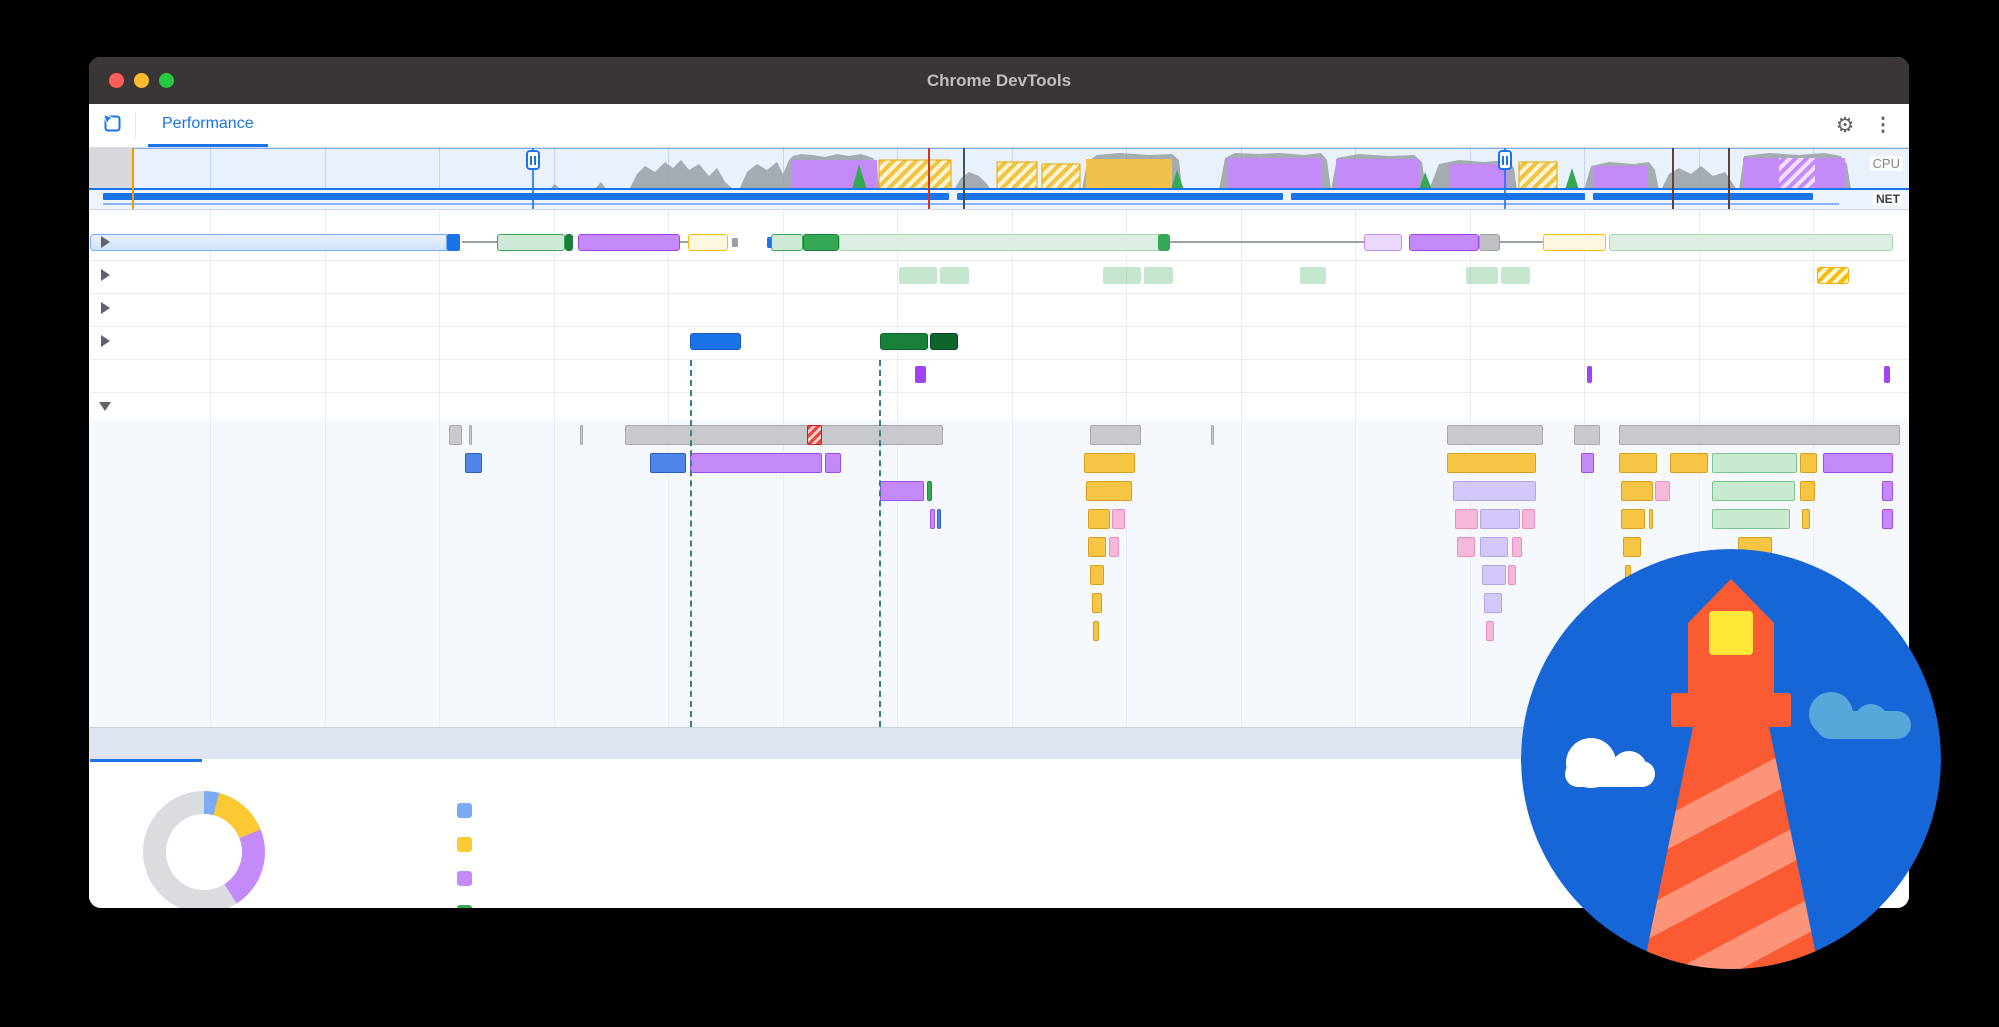  Describe the element at coordinates (1845, 125) in the screenshot. I see `settings-gear-icon: ⚙` at that location.